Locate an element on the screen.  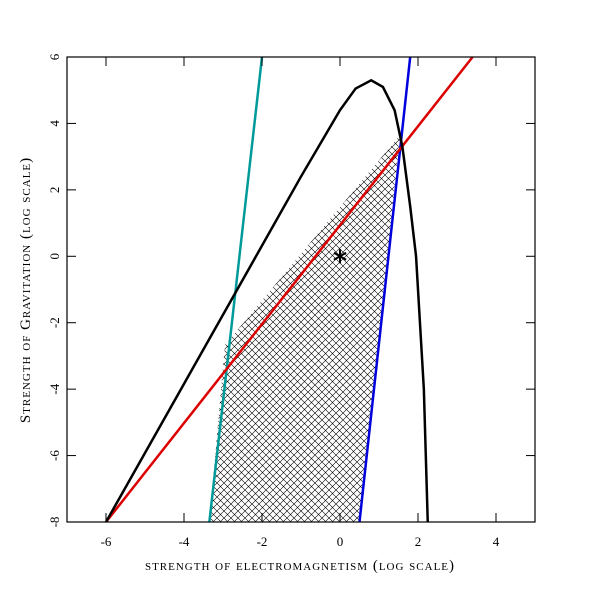
x-tick-label: 2 is located at coordinates (418, 541).